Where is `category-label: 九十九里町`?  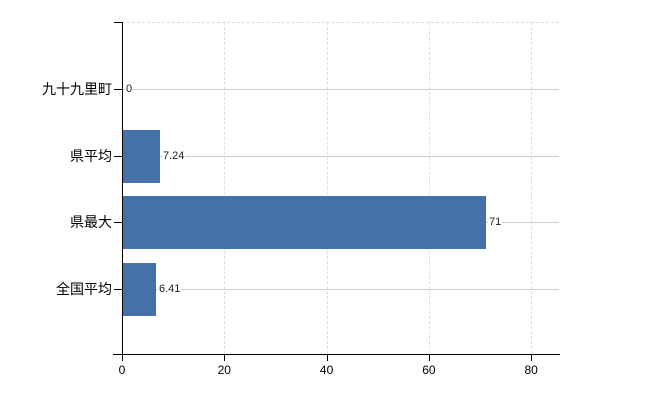
category-label: 九十九里町 is located at coordinates (77, 89).